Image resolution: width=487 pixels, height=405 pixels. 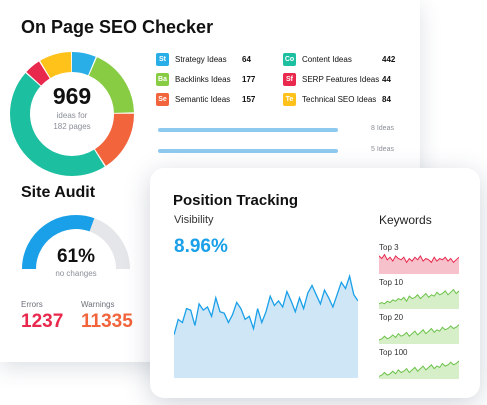 What do you see at coordinates (76, 273) in the screenshot?
I see `audit-percent-sub: no changes` at bounding box center [76, 273].